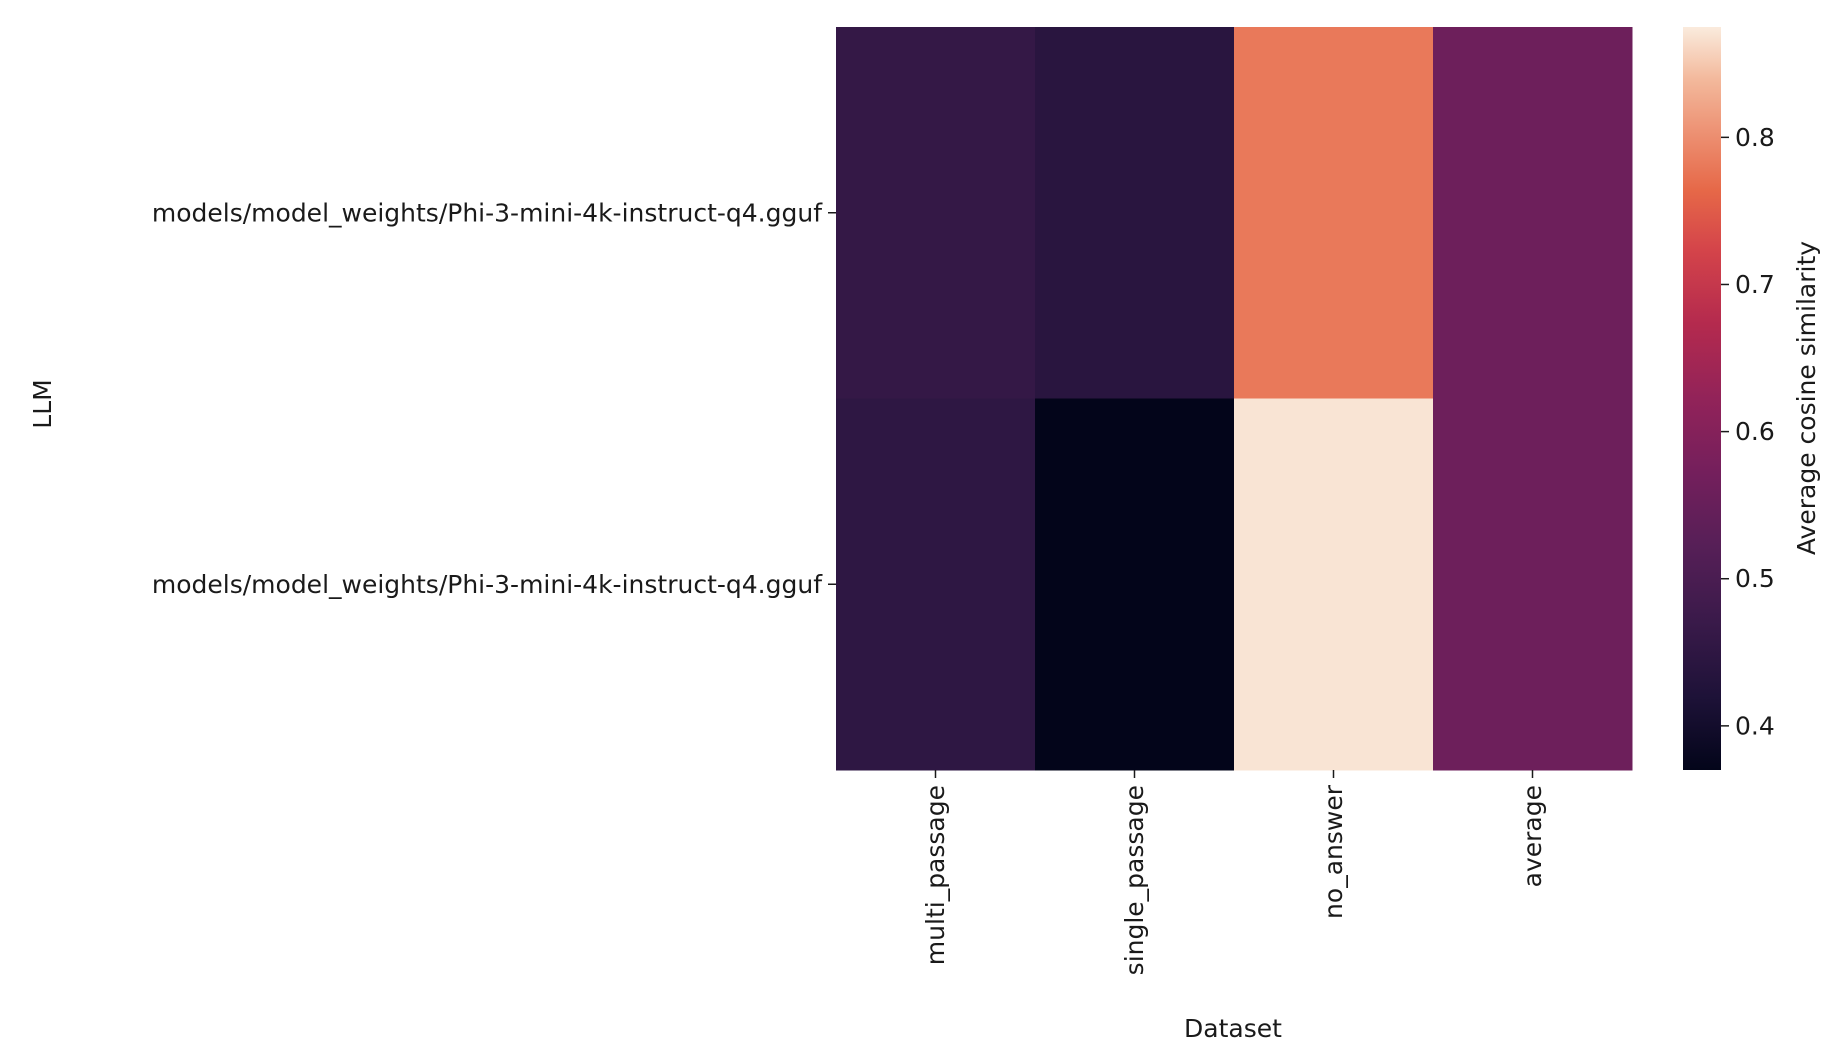 The image size is (1834, 1060). Describe the element at coordinates (936, 213) in the screenshot. I see `heatmap-cell-r0-c0` at that location.